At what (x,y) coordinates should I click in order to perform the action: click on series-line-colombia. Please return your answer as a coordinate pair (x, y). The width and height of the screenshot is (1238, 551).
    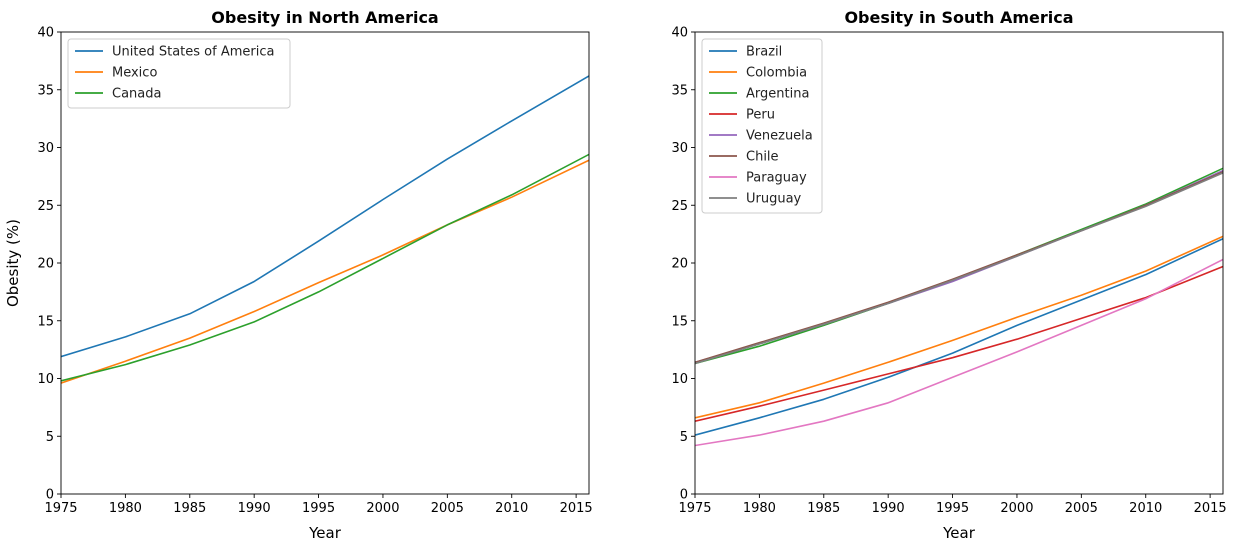
    Looking at the image, I should click on (959, 327).